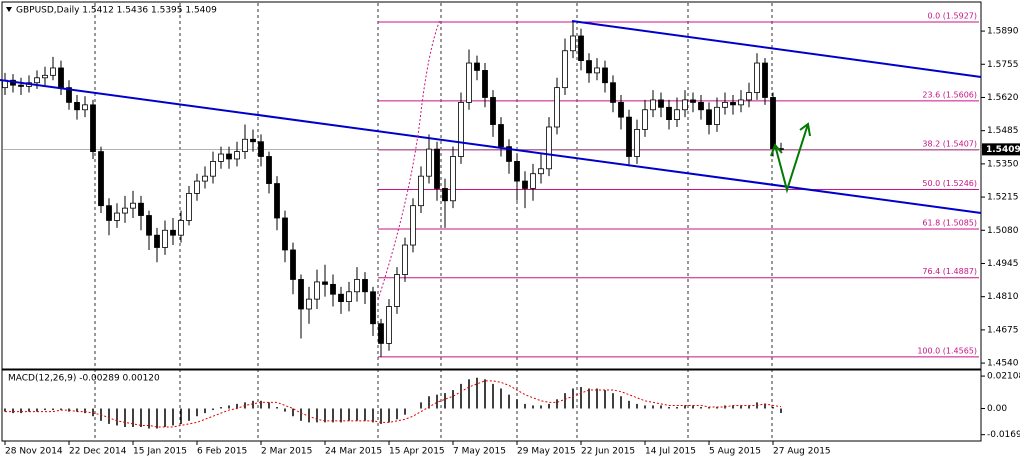 The height and width of the screenshot is (463, 1020). I want to click on macd-signal, so click(393, 404).